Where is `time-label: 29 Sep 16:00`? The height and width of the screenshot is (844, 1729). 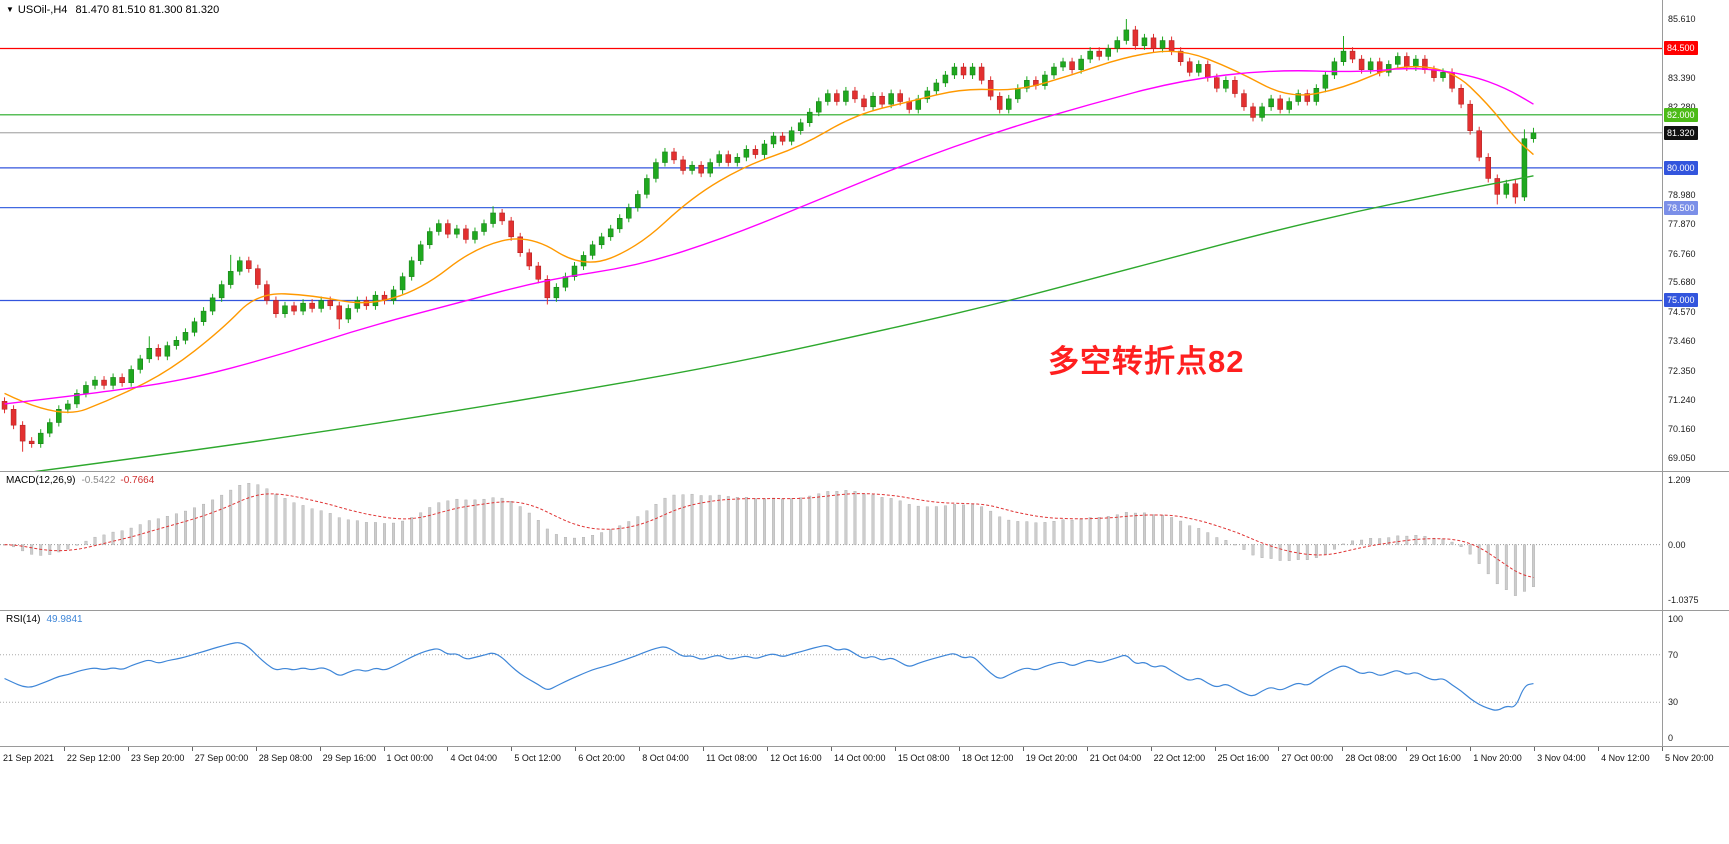 time-label: 29 Sep 16:00 is located at coordinates (349, 758).